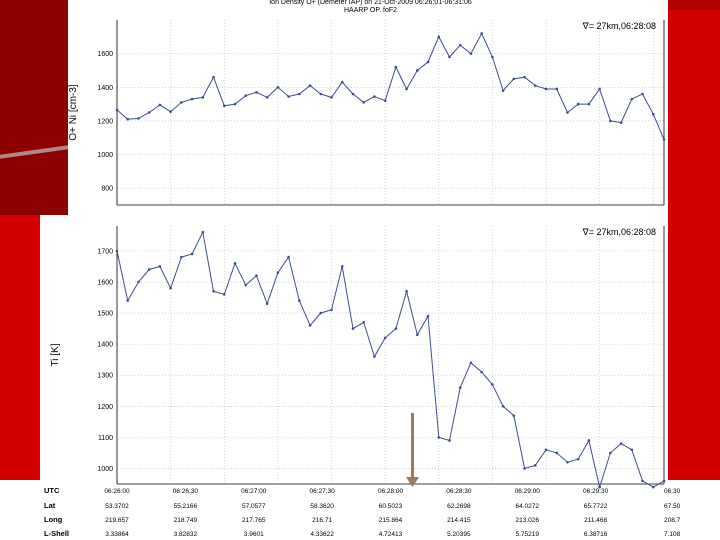  Describe the element at coordinates (595, 520) in the screenshot. I see `table-cell: 211.468` at that location.